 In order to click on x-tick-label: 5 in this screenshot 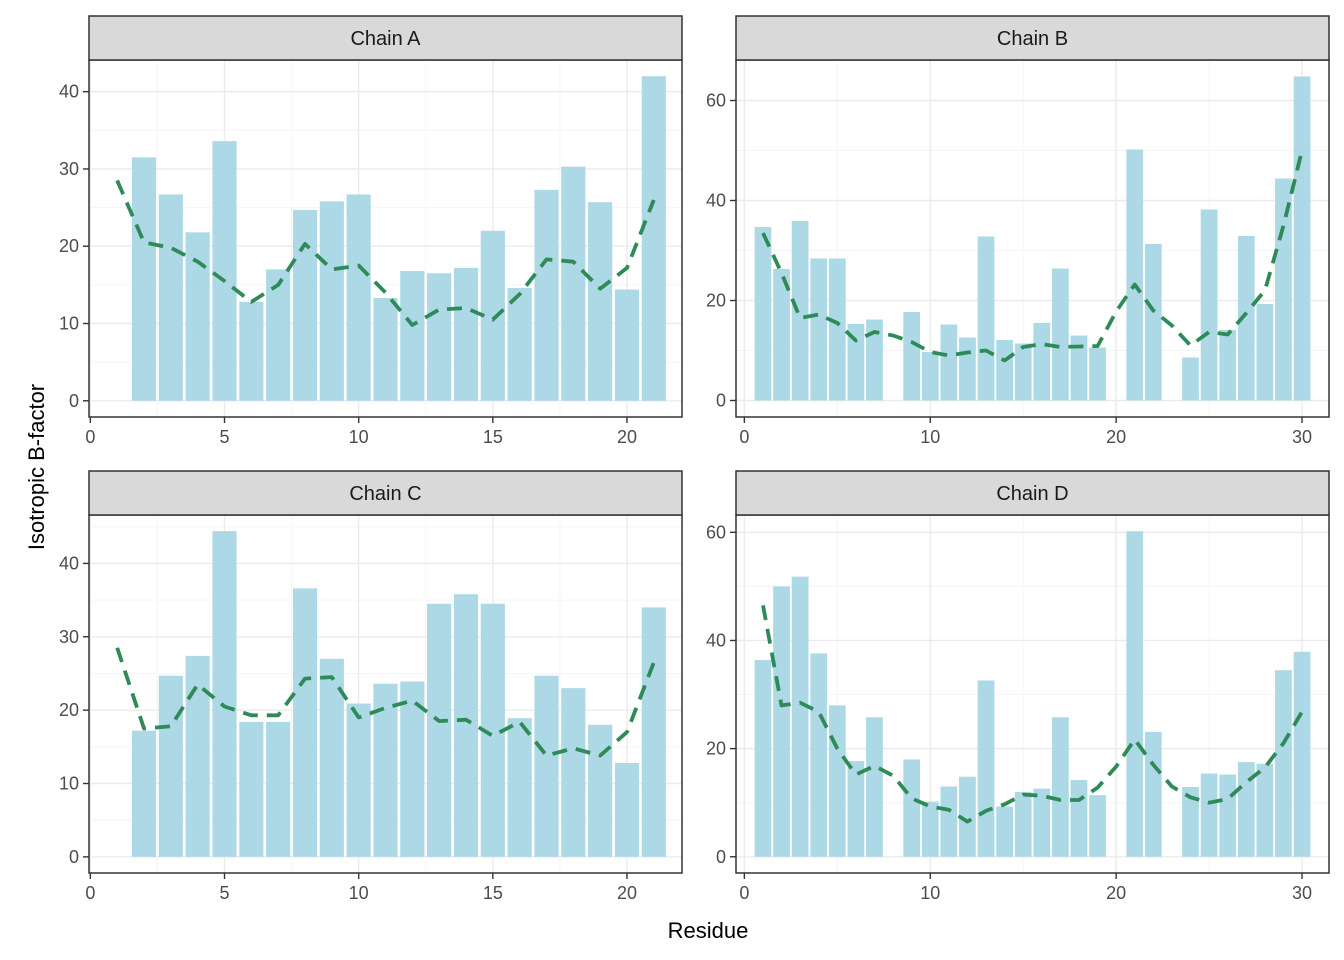, I will do `click(224, 893)`.